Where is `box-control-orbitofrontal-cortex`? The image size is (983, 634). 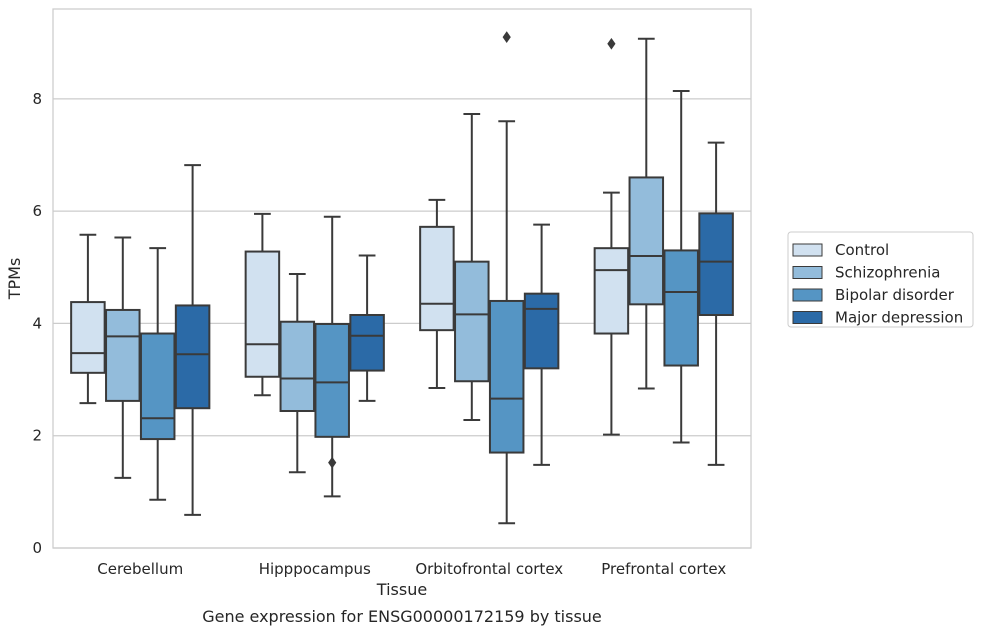 box-control-orbitofrontal-cortex is located at coordinates (437, 293).